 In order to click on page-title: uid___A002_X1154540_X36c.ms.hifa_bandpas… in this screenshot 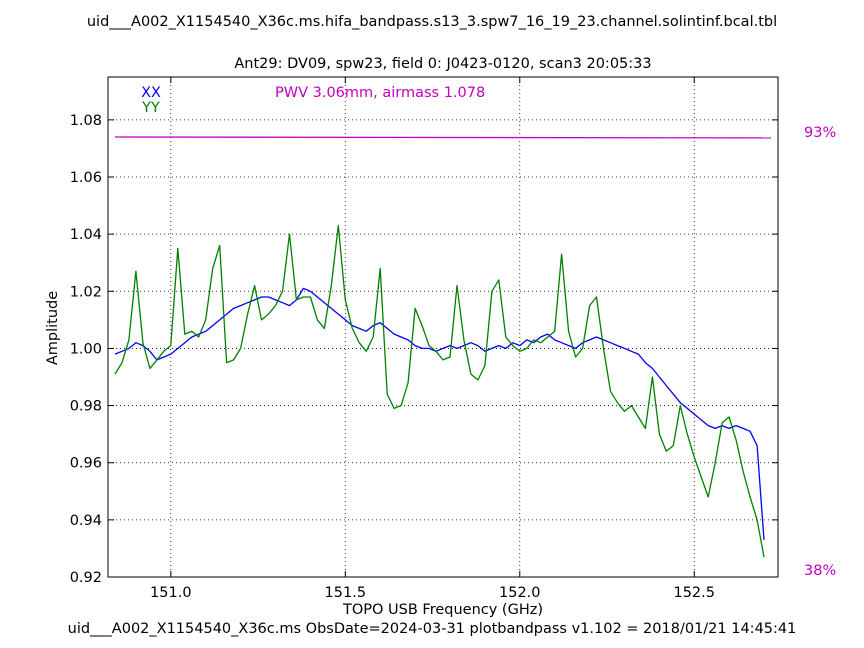, I will do `click(432, 22)`.